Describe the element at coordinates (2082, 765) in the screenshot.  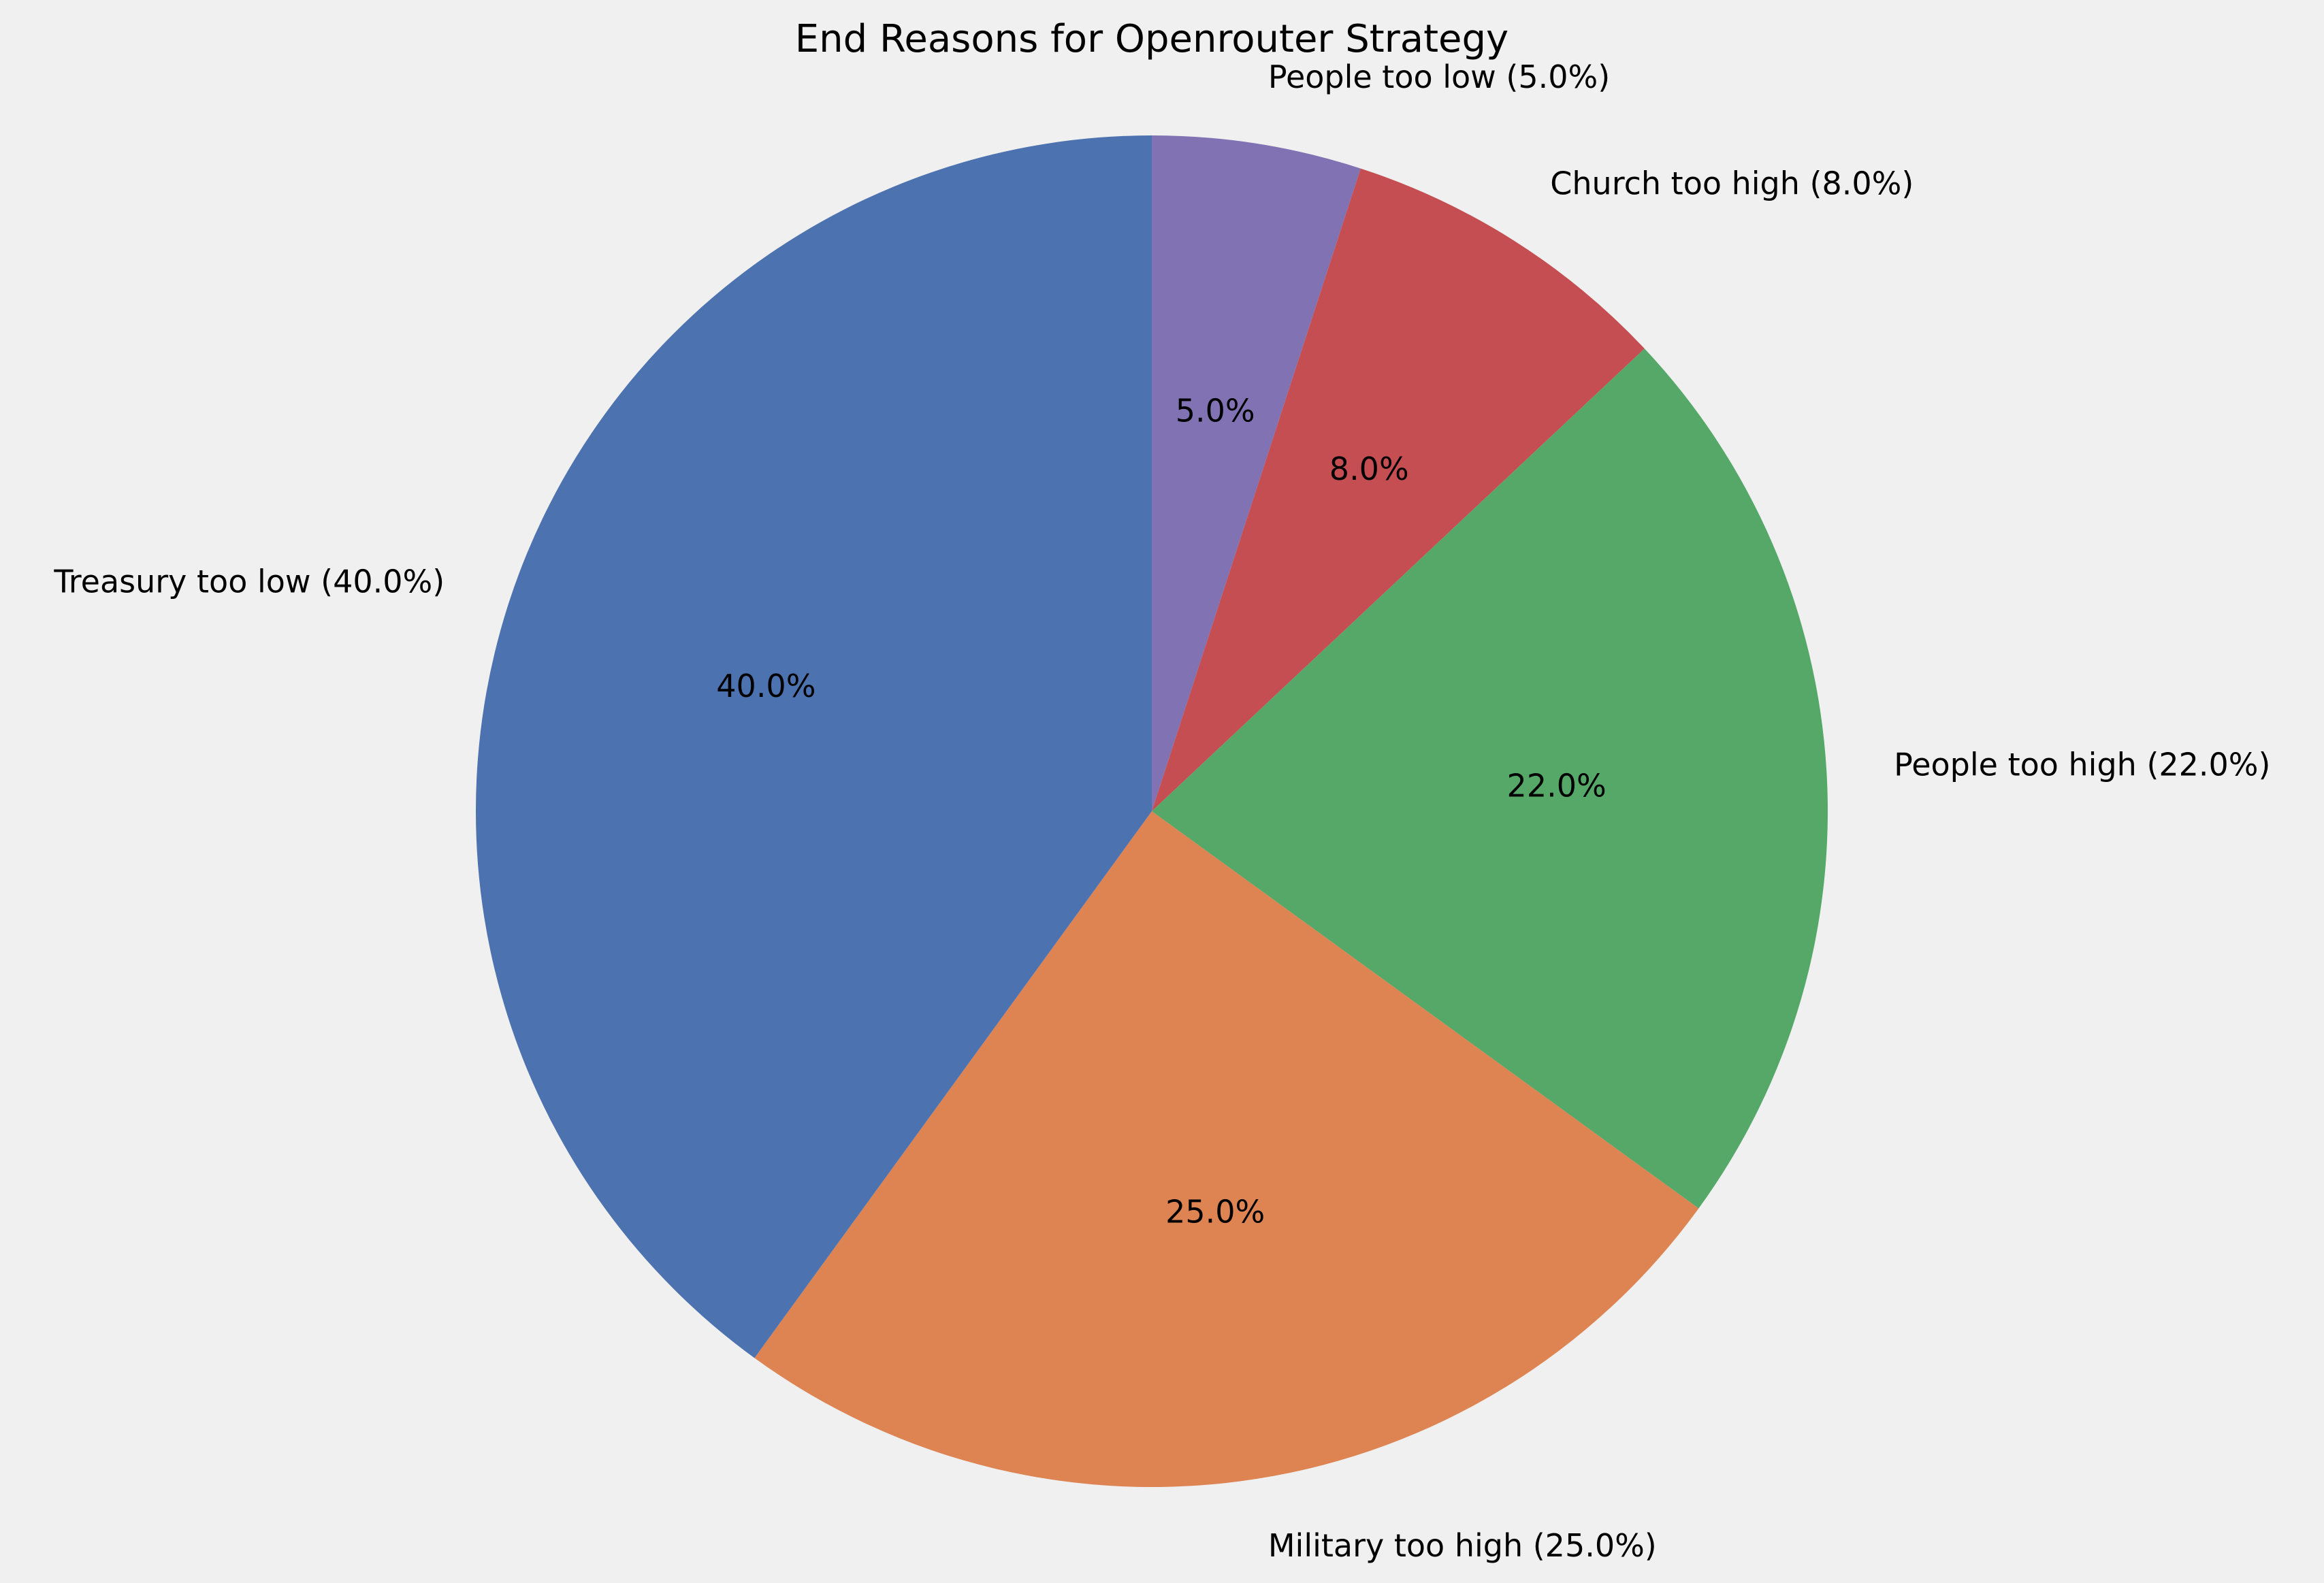
I see `slice-category-label: People too high (22.0%)` at that location.